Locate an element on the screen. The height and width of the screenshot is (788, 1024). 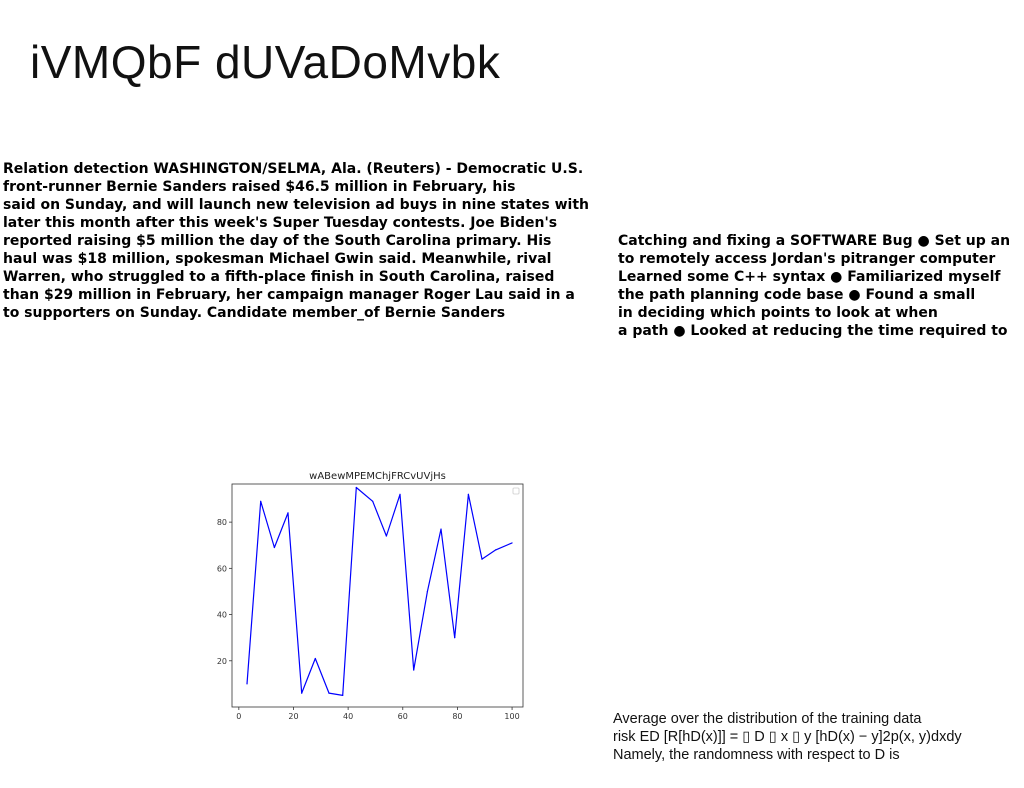
plot-frame is located at coordinates (377, 595).